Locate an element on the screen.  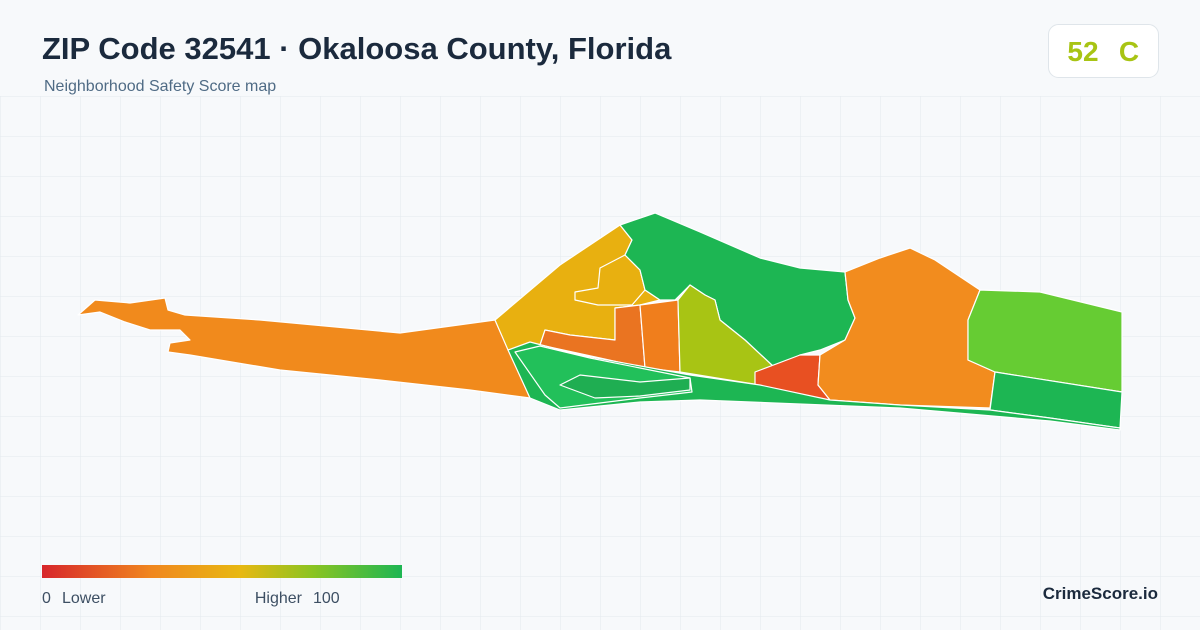
subtitle: Neighborhood Safety Score map is located at coordinates (160, 86).